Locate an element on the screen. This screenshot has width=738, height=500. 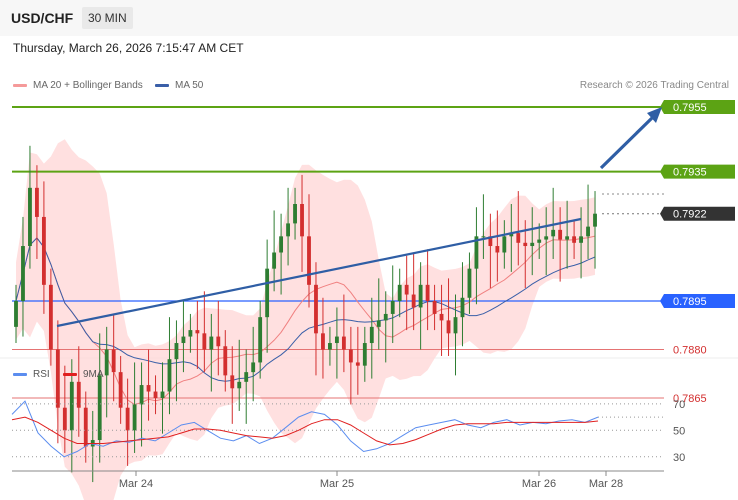
rsi-tick-label: 50 is located at coordinates (679, 431).